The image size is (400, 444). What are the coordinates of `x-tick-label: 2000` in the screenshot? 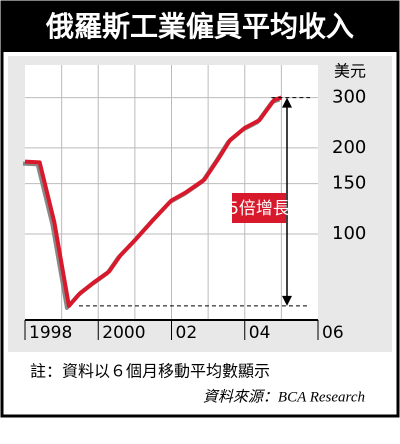 It's located at (123, 333).